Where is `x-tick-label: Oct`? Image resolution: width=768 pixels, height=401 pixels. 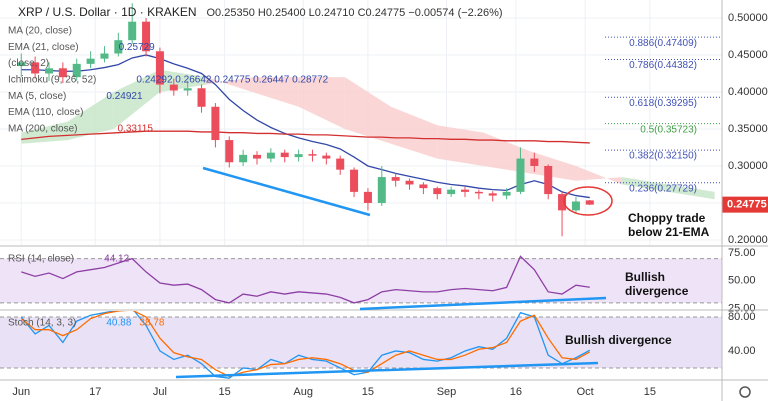
x-tick-label: Oct is located at coordinates (585, 392).